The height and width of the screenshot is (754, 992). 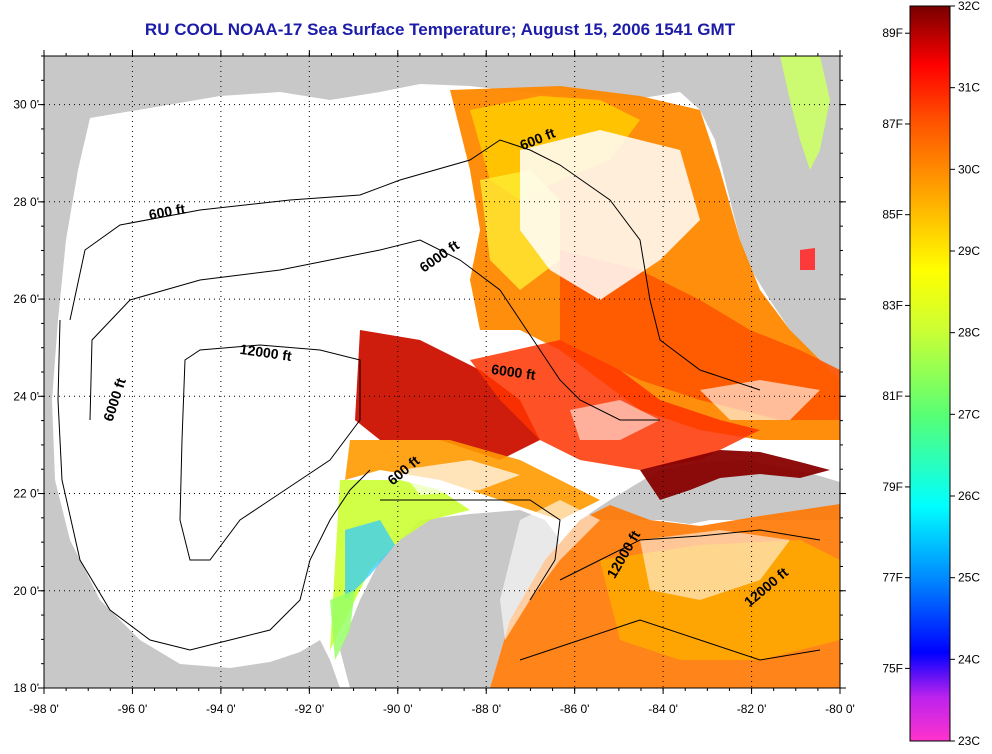 What do you see at coordinates (892, 33) in the screenshot?
I see `colorbar-f-label: 89F` at bounding box center [892, 33].